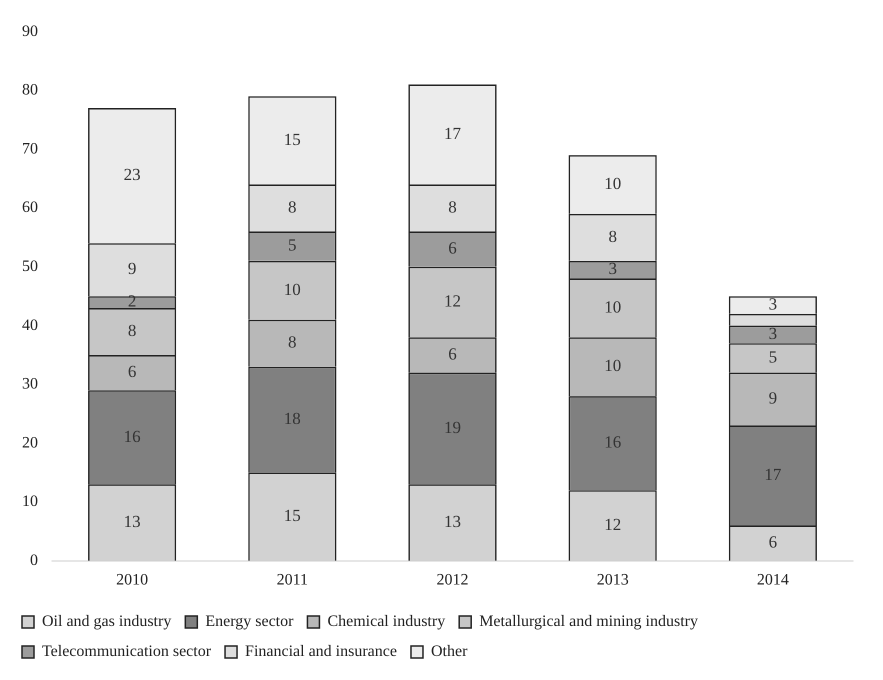  Describe the element at coordinates (34, 561) in the screenshot. I see `y-tick-label: 0` at that location.